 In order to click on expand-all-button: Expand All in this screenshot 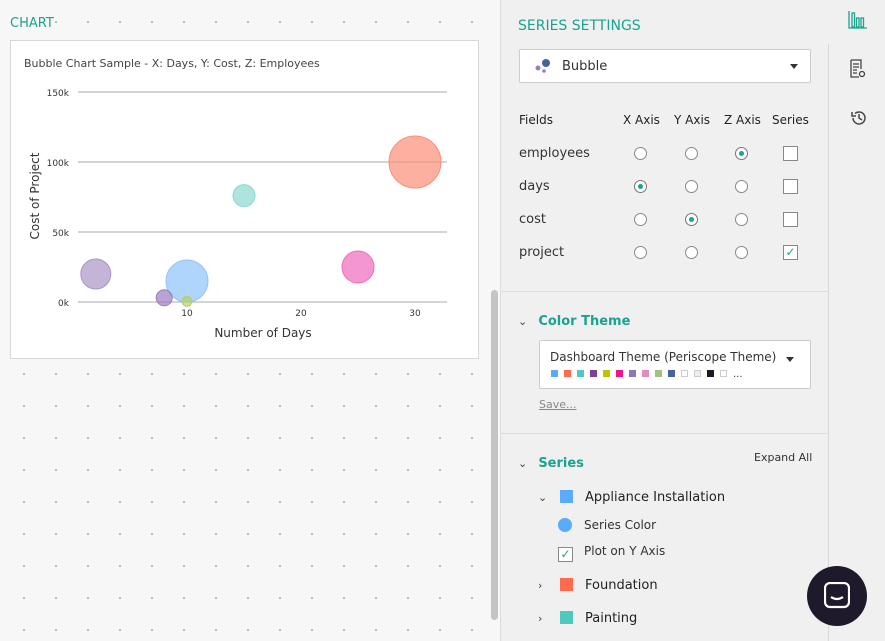, I will do `click(783, 457)`.